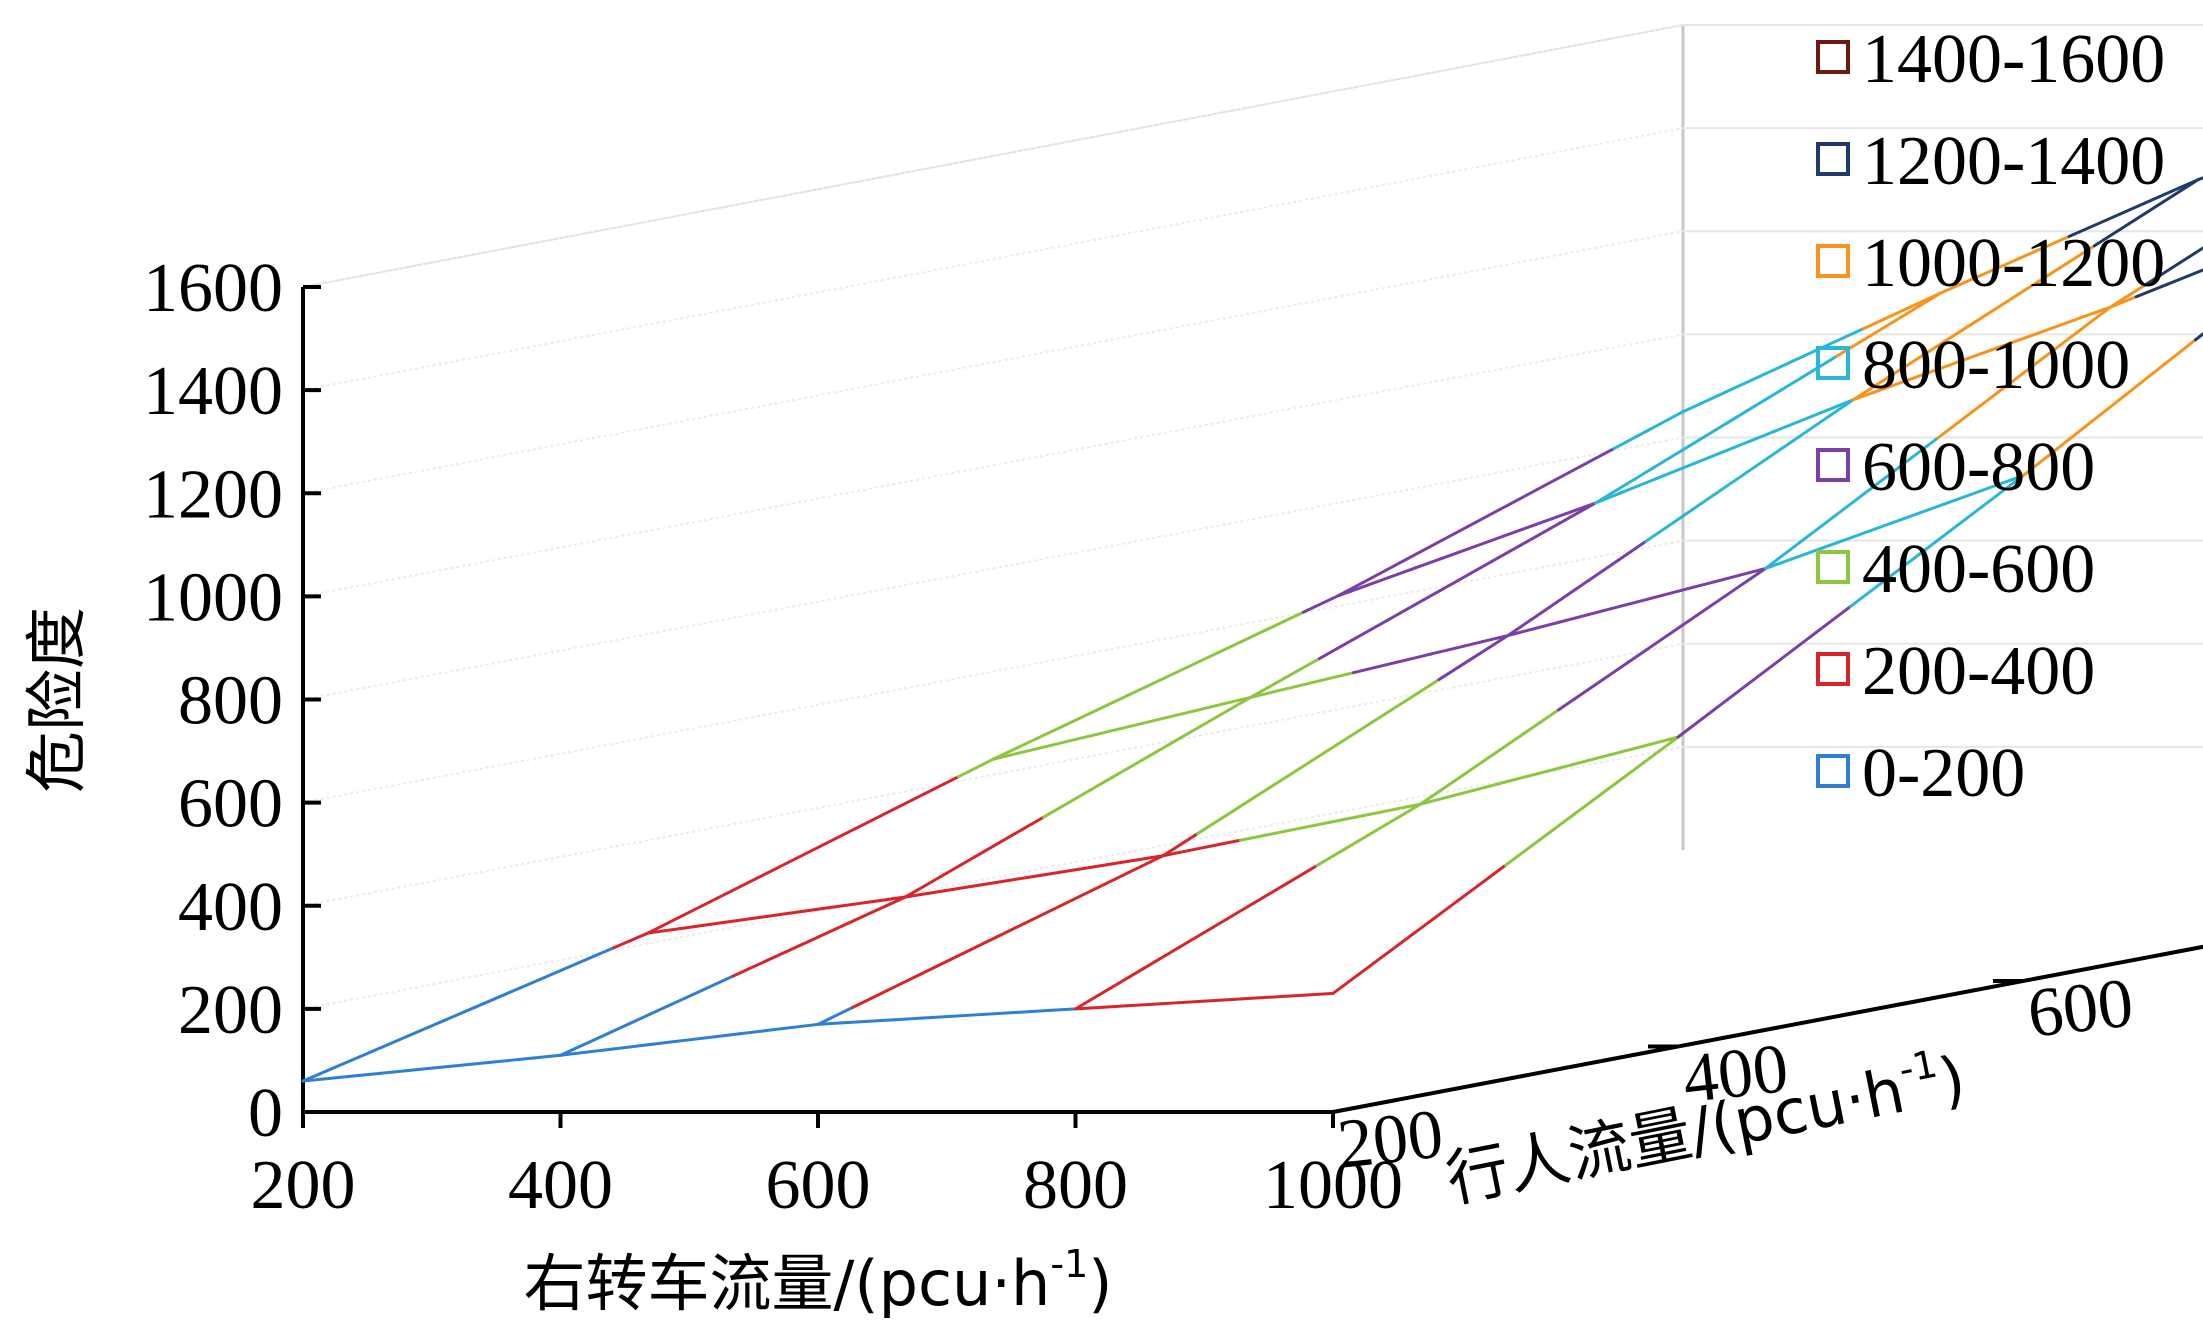 This screenshot has width=2203, height=1337. What do you see at coordinates (1390, 1139) in the screenshot?
I see `y-tick-label: 200` at bounding box center [1390, 1139].